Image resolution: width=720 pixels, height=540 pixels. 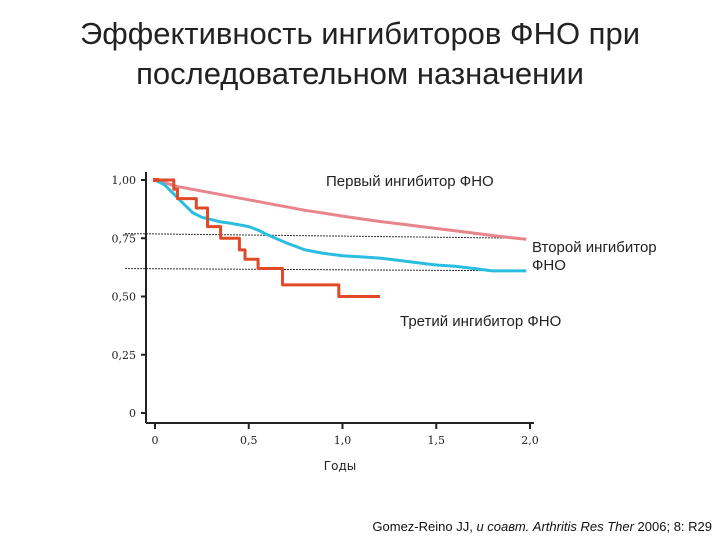 I want to click on page-title-line-2: последовательном назначении, so click(x=360, y=73).